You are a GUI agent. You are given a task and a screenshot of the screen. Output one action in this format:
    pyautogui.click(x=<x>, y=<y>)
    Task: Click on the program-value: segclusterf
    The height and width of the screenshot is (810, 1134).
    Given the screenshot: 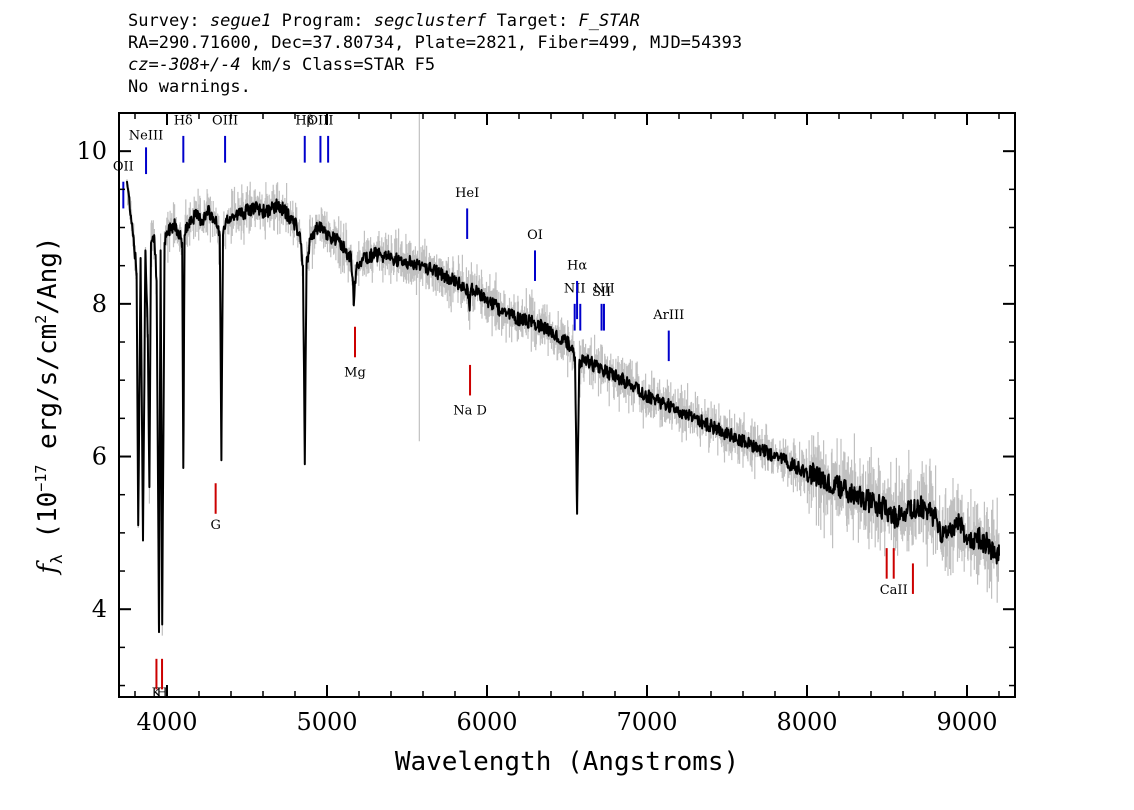 What is the action you would take?
    pyautogui.click(x=430, y=21)
    